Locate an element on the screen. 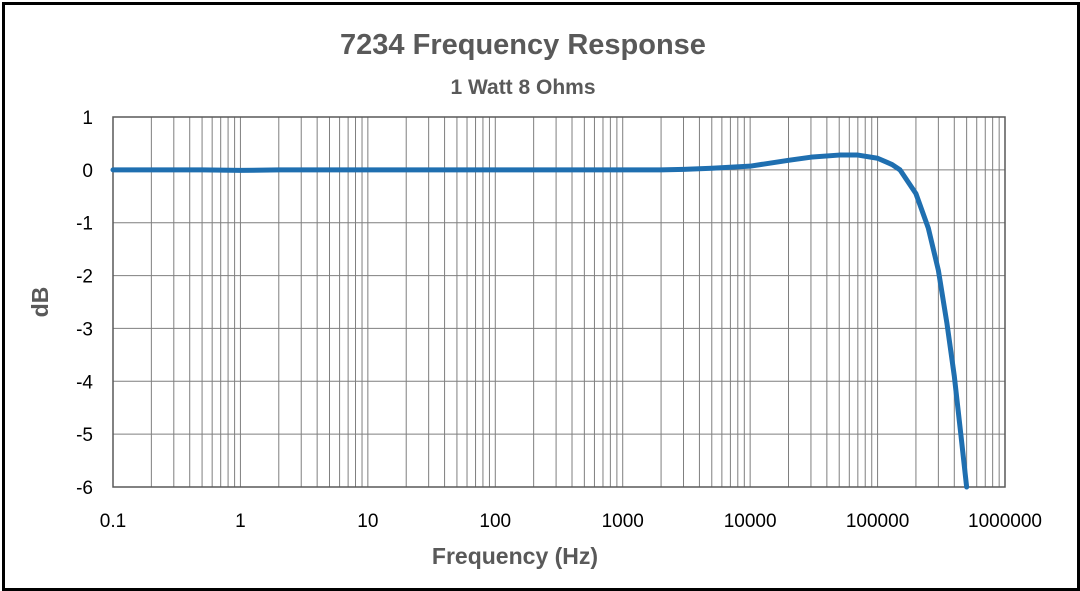  x-tick-label: 10000 is located at coordinates (750, 521).